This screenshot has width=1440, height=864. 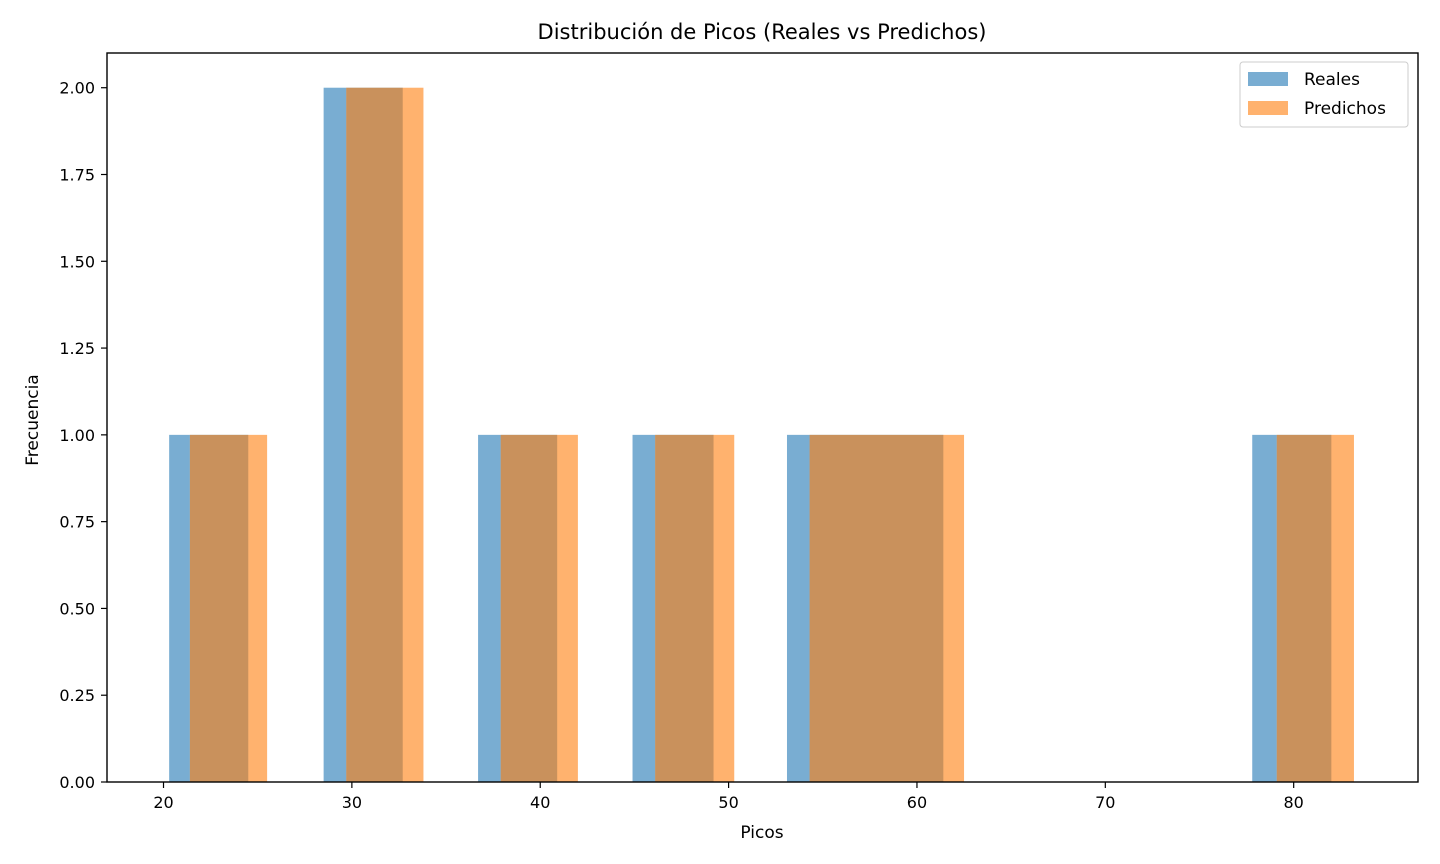 What do you see at coordinates (77, 175) in the screenshot?
I see `y-tick-label: 1.75` at bounding box center [77, 175].